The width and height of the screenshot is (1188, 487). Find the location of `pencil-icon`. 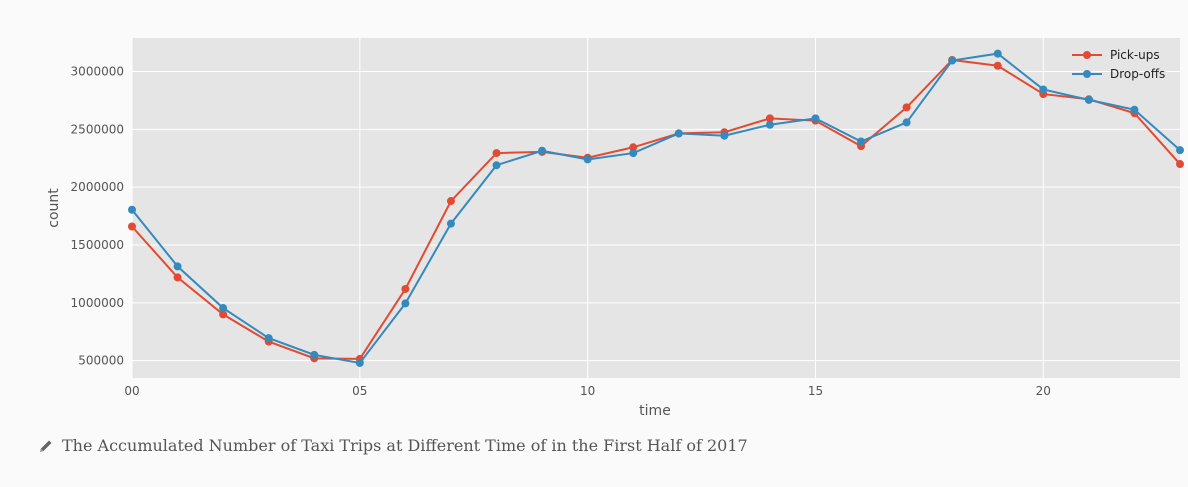

pencil-icon is located at coordinates (46, 446).